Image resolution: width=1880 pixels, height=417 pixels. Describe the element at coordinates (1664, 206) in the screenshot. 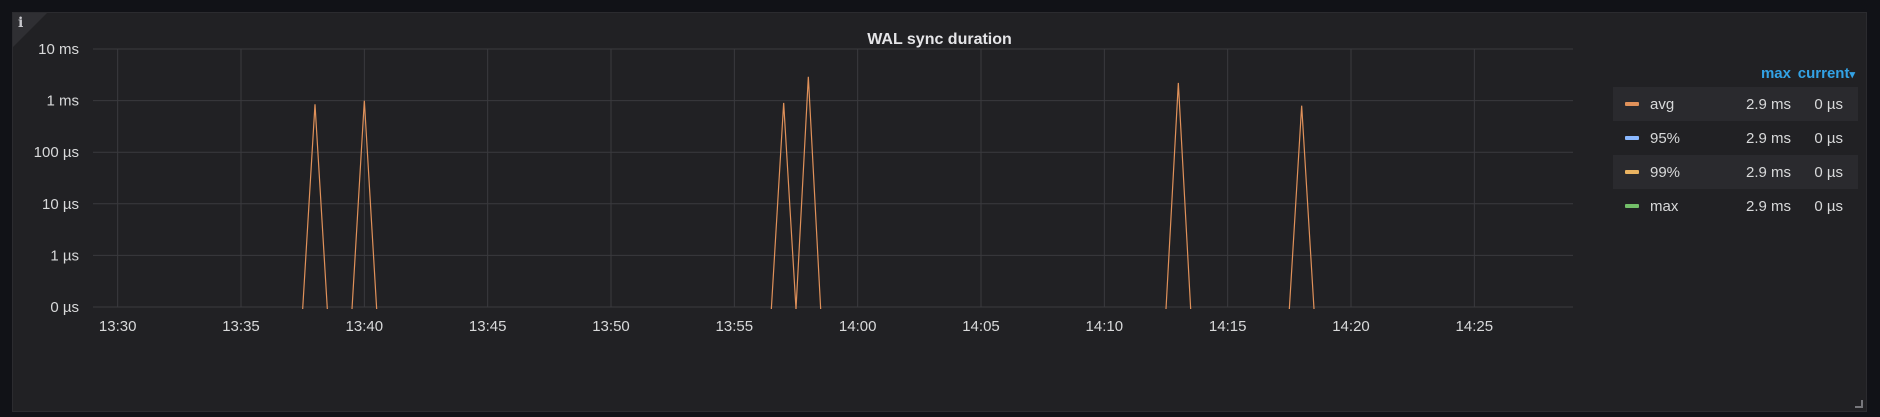

I see `series-name: max` at that location.